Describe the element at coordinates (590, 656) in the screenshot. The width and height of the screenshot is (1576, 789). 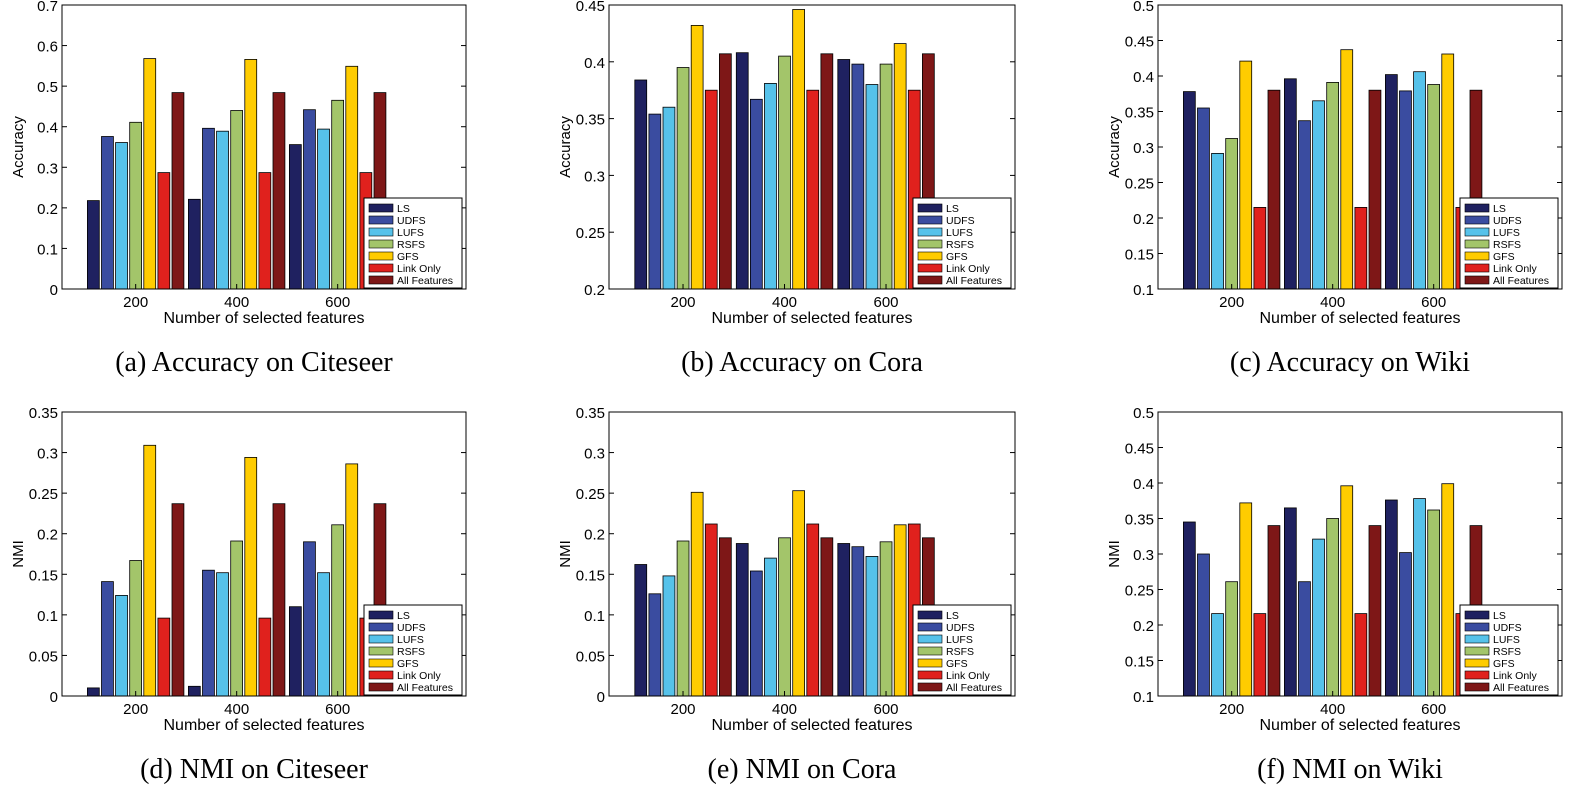
I see `y-tick-label: 0.05` at that location.